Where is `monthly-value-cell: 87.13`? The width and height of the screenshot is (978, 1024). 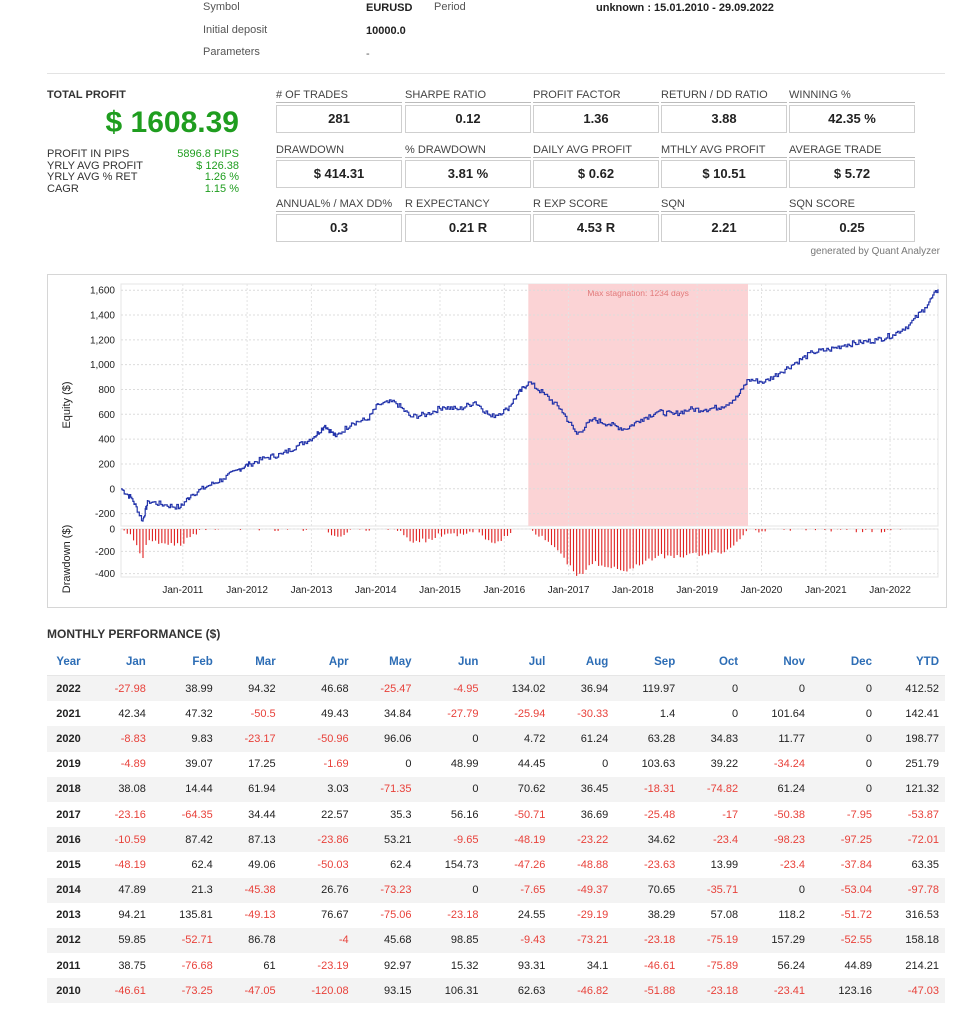 monthly-value-cell: 87.13 is located at coordinates (250, 840).